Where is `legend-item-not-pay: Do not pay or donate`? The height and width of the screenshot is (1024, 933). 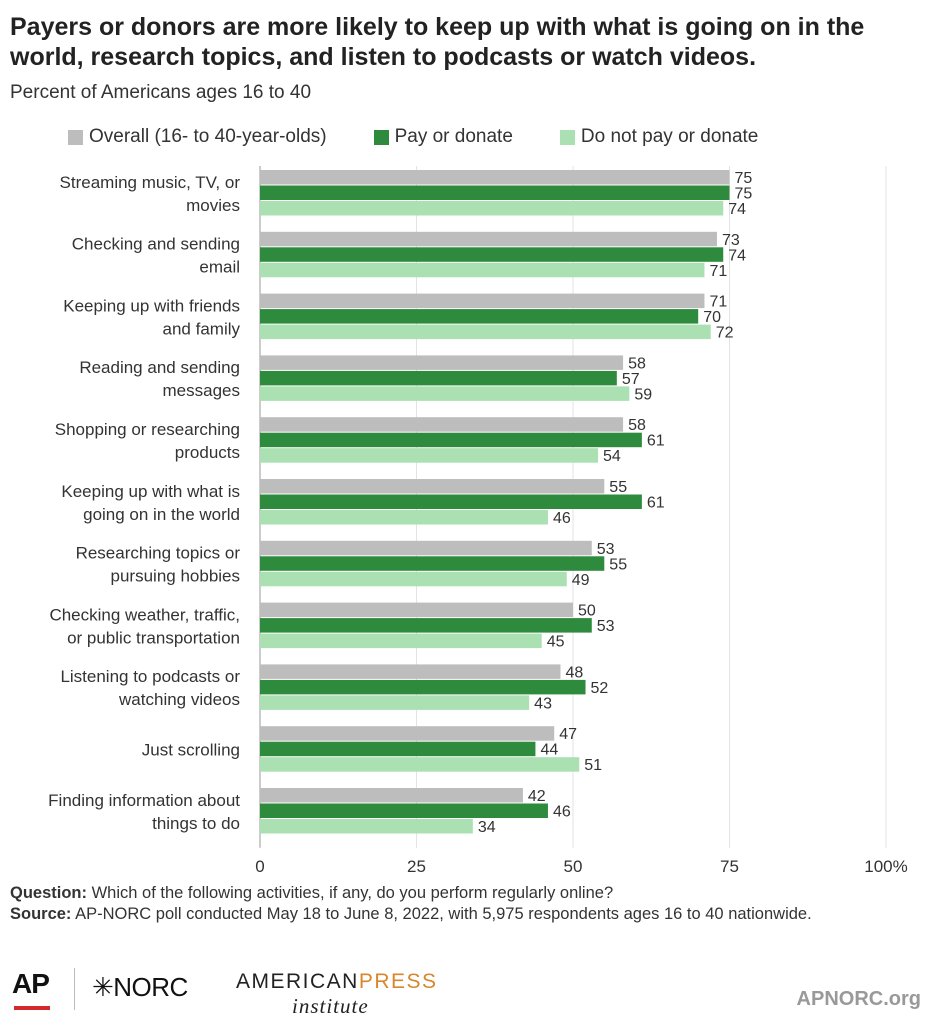 legend-item-not-pay: Do not pay or donate is located at coordinates (658, 137).